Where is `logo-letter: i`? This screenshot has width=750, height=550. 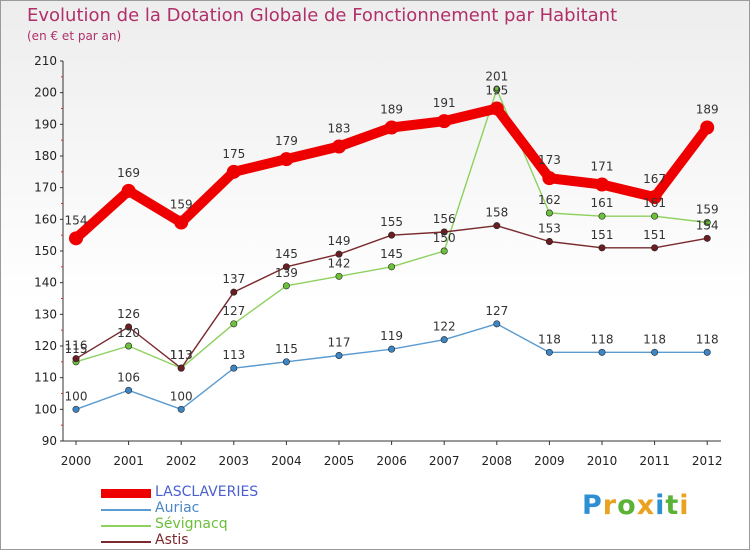 logo-letter: i is located at coordinates (660, 505).